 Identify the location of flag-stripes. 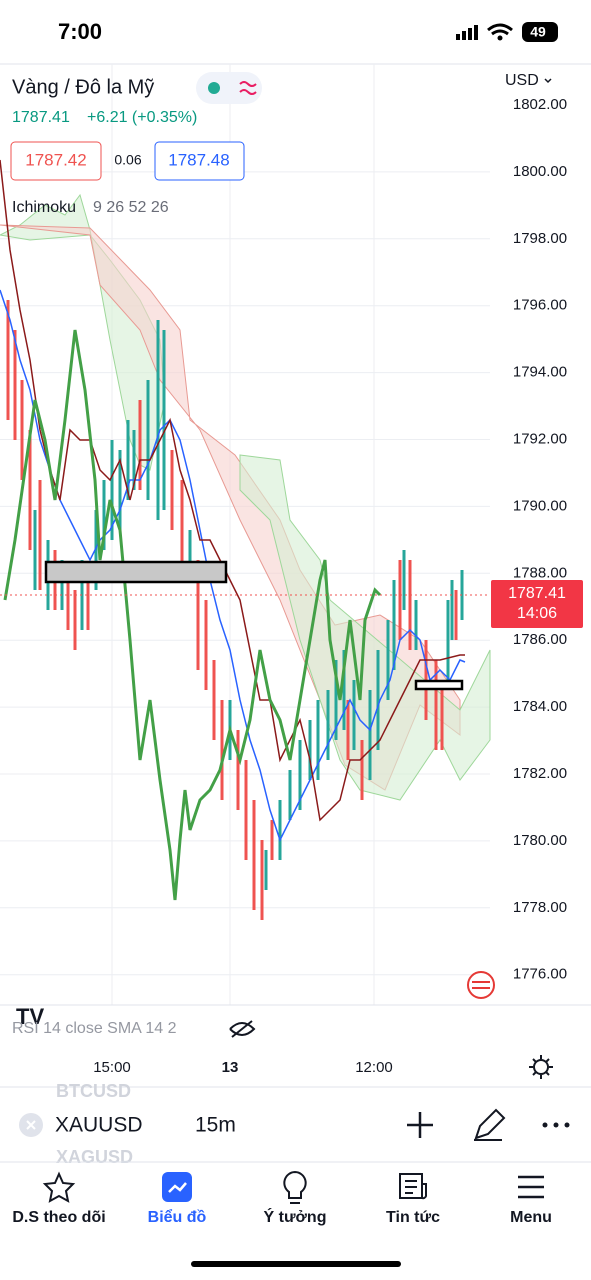
(481, 985).